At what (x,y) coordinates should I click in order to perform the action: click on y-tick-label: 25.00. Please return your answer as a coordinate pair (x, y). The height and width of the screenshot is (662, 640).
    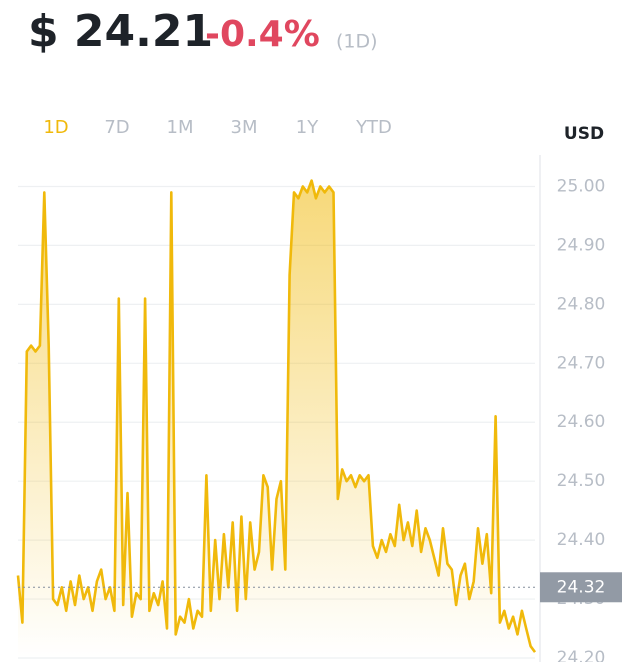
    Looking at the image, I should click on (581, 186).